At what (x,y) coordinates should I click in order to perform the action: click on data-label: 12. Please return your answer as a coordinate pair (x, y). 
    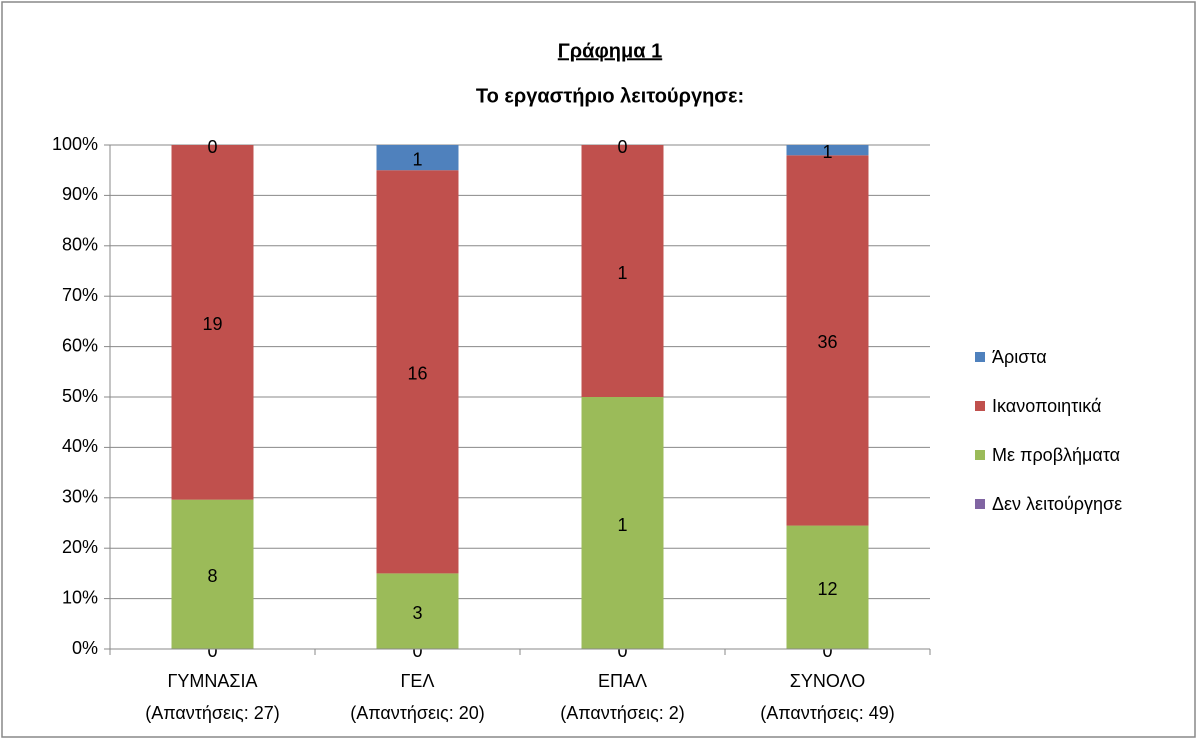
    Looking at the image, I should click on (827, 589).